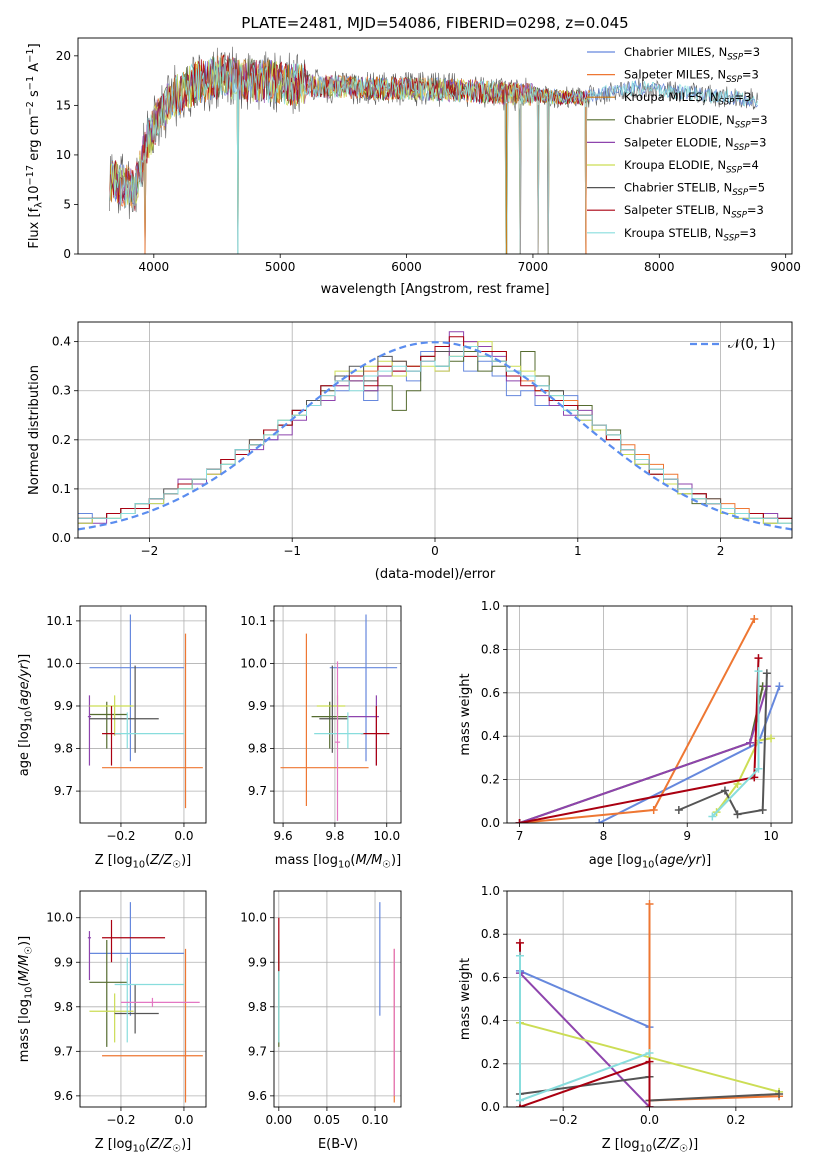 This screenshot has height=1170, width=819. Describe the element at coordinates (687, 836) in the screenshot. I see `x-tick-label: 9` at that location.